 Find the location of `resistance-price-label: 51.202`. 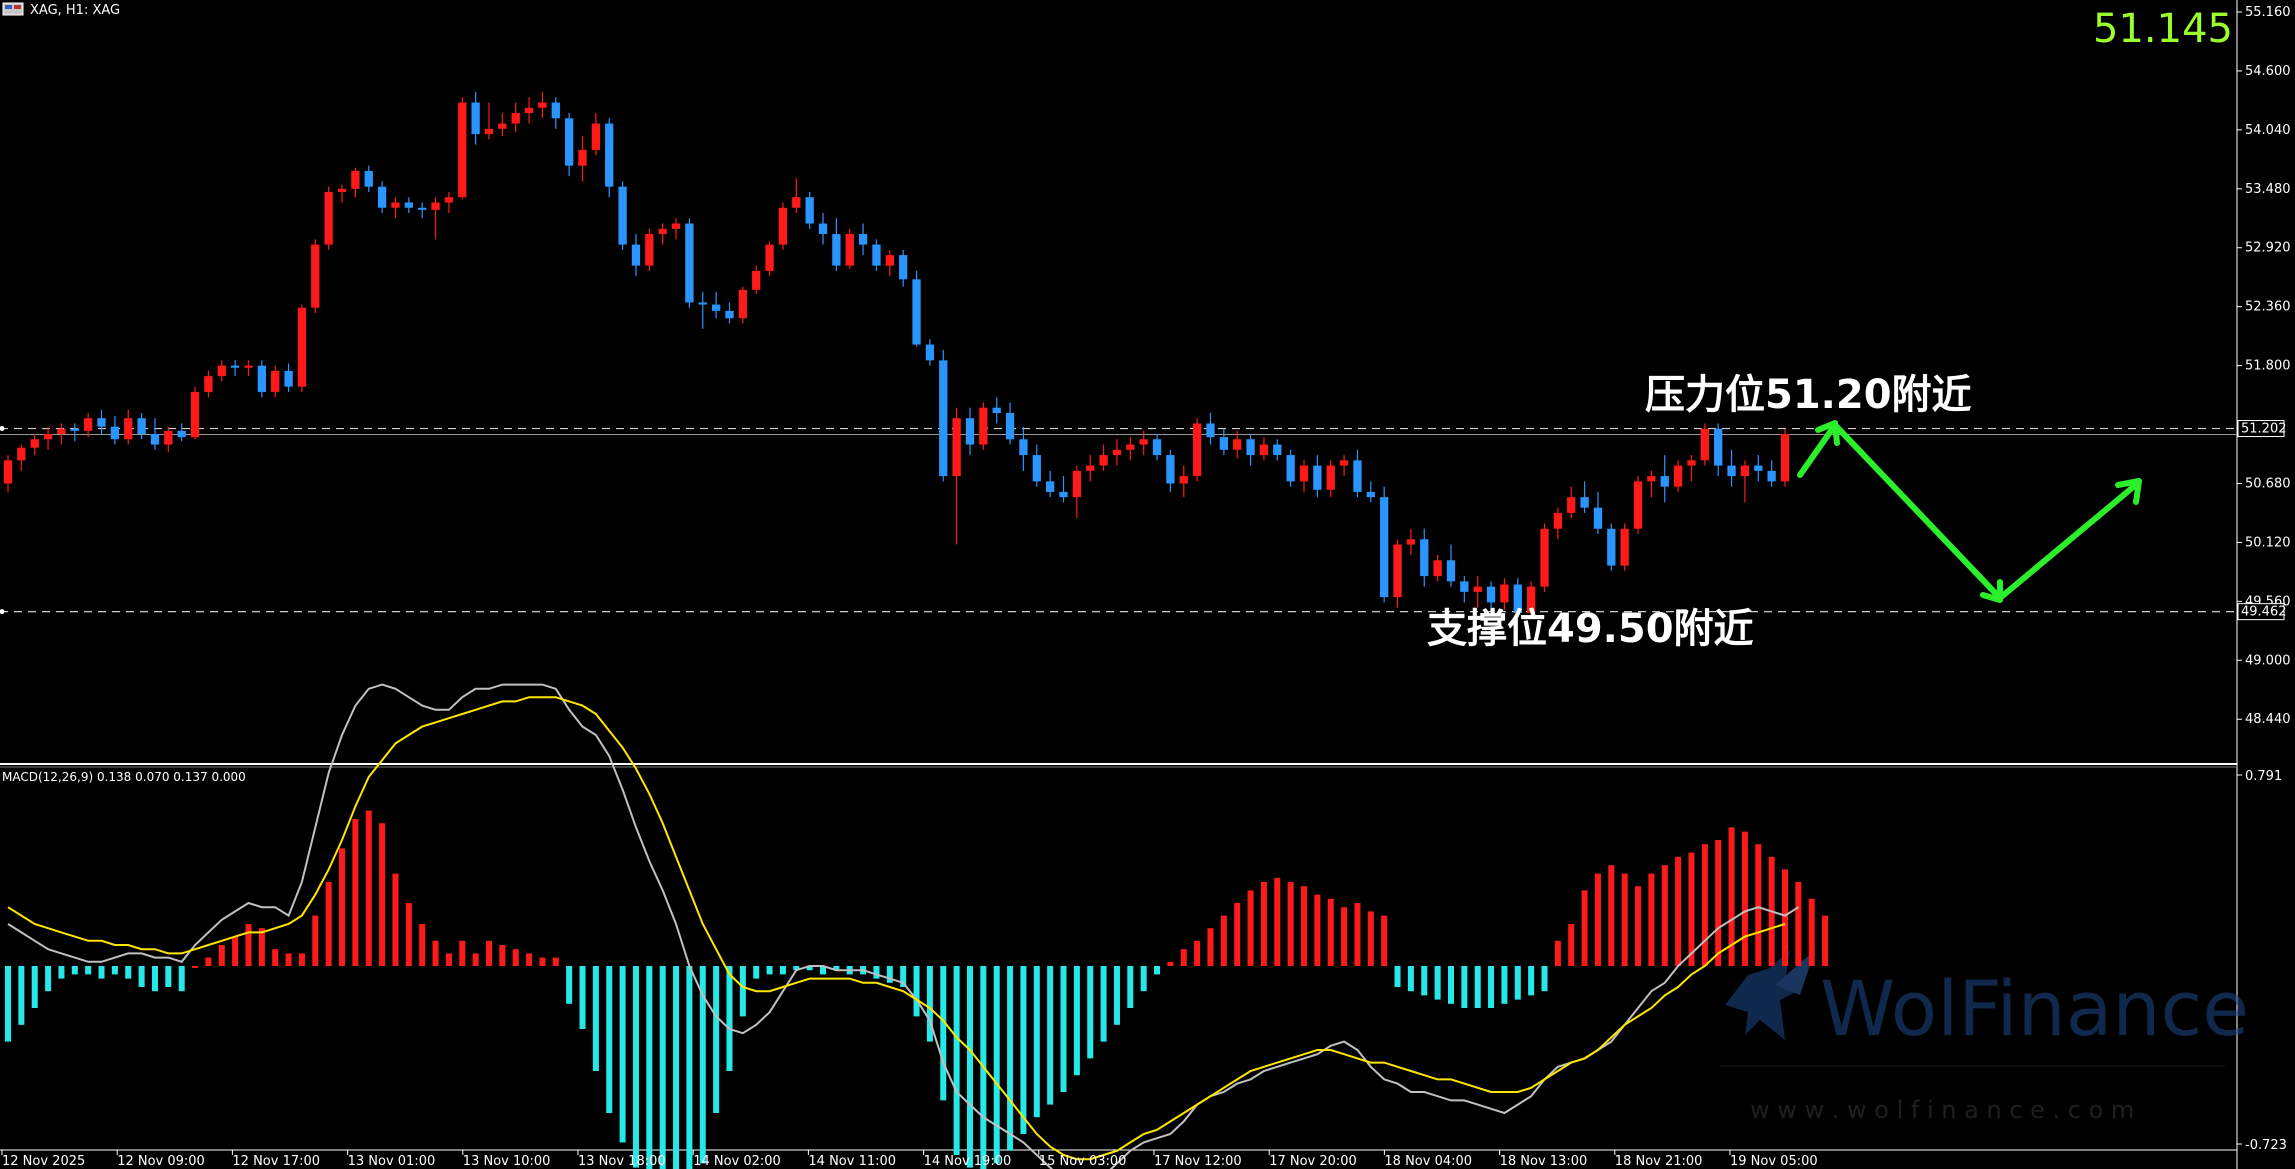

resistance-price-label: 51.202 is located at coordinates (2264, 429).